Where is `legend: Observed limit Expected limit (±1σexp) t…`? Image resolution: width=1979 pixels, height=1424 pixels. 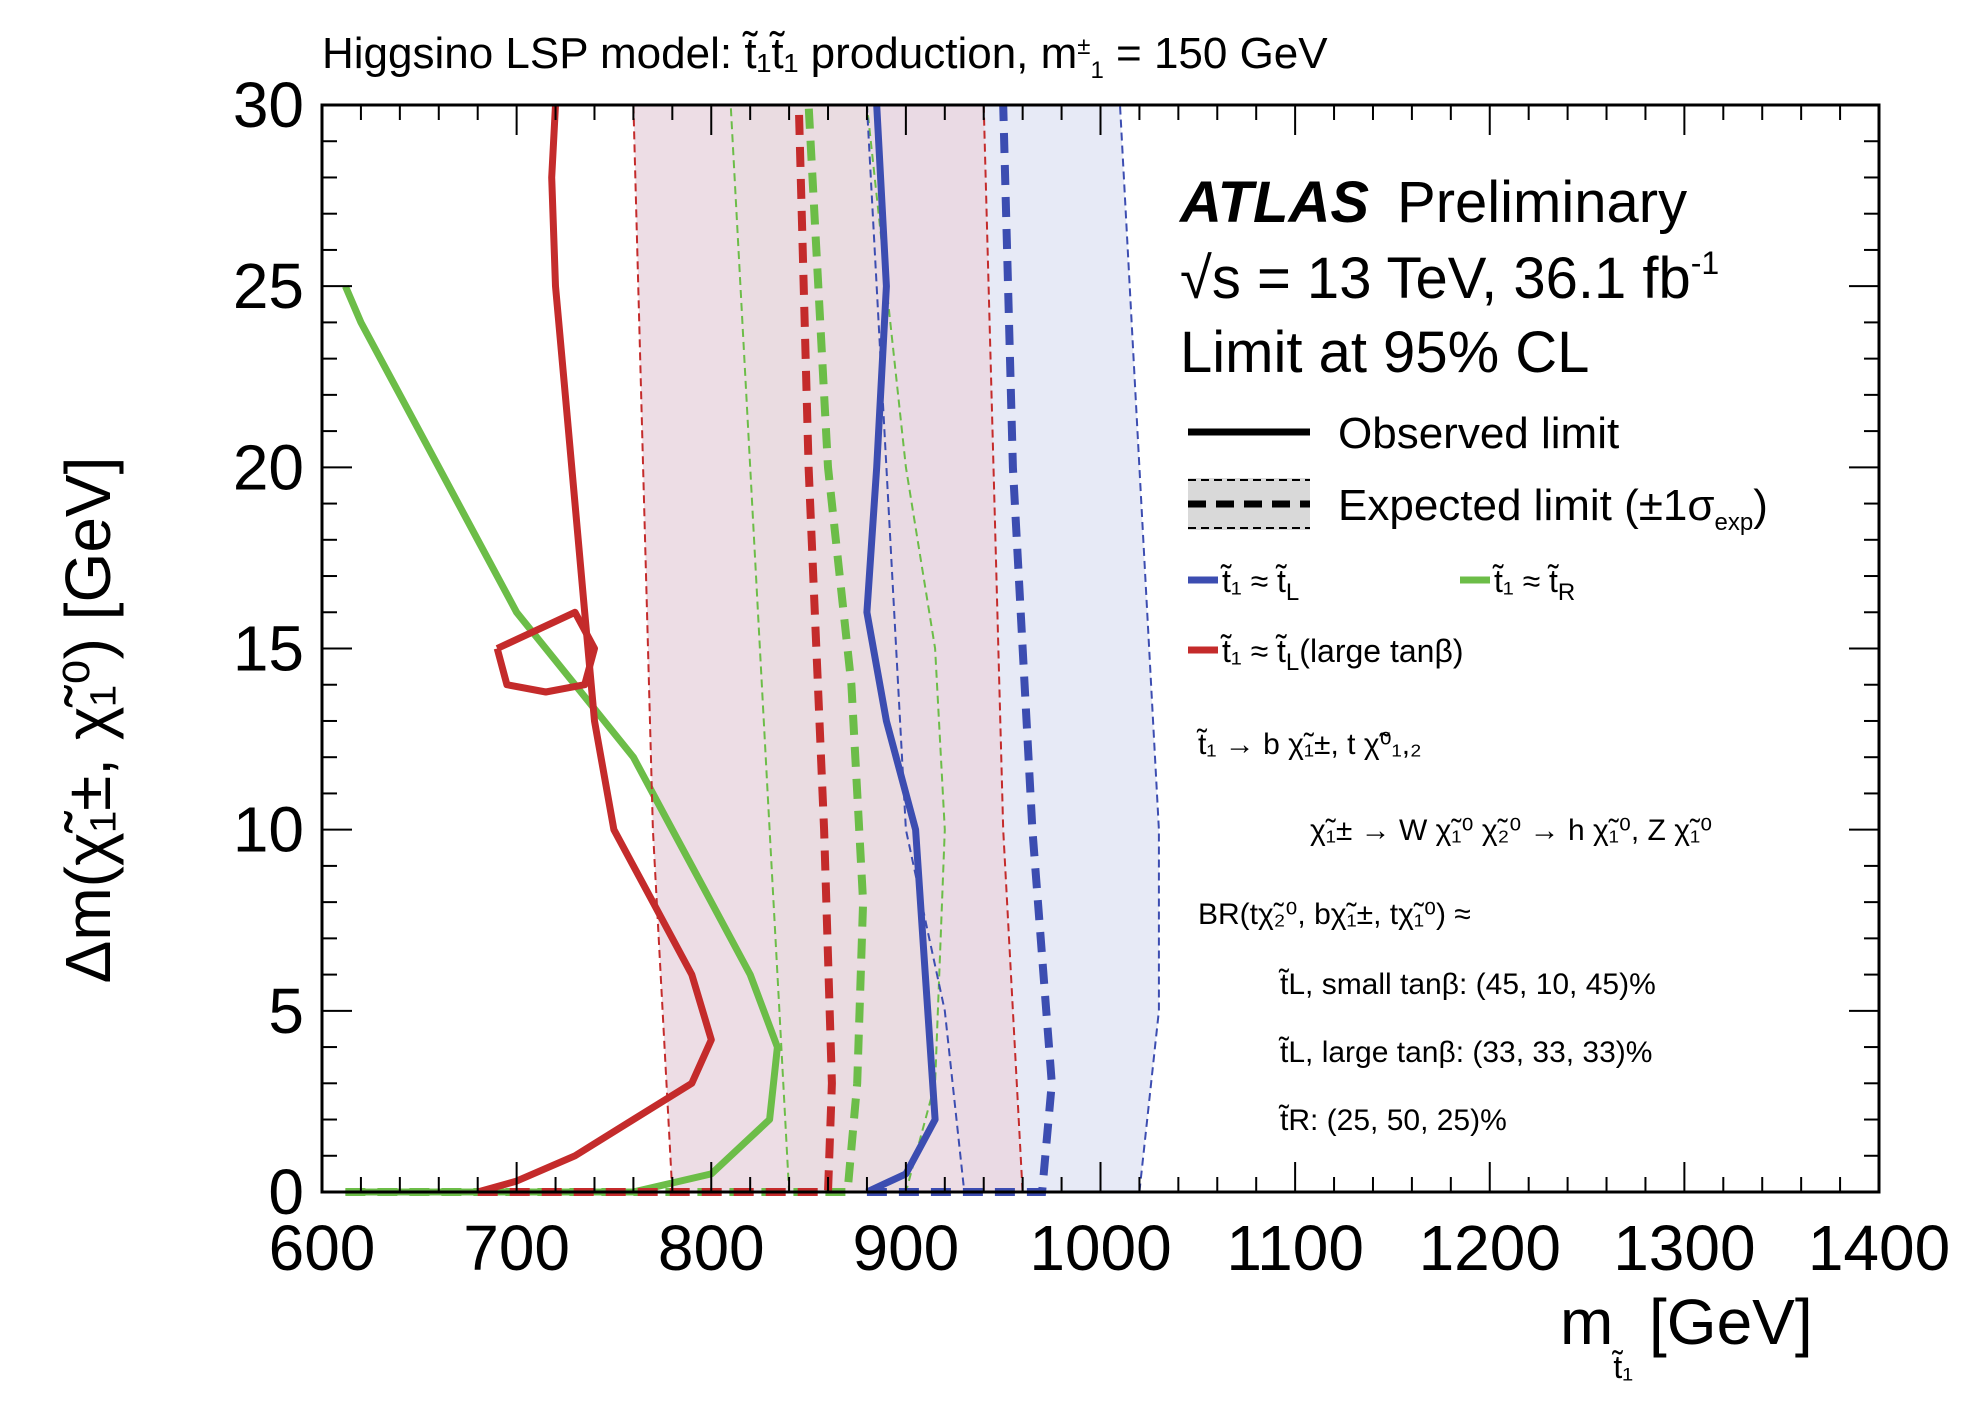 legend: Observed limit Expected limit (±1σexp) t… is located at coordinates (1478, 542).